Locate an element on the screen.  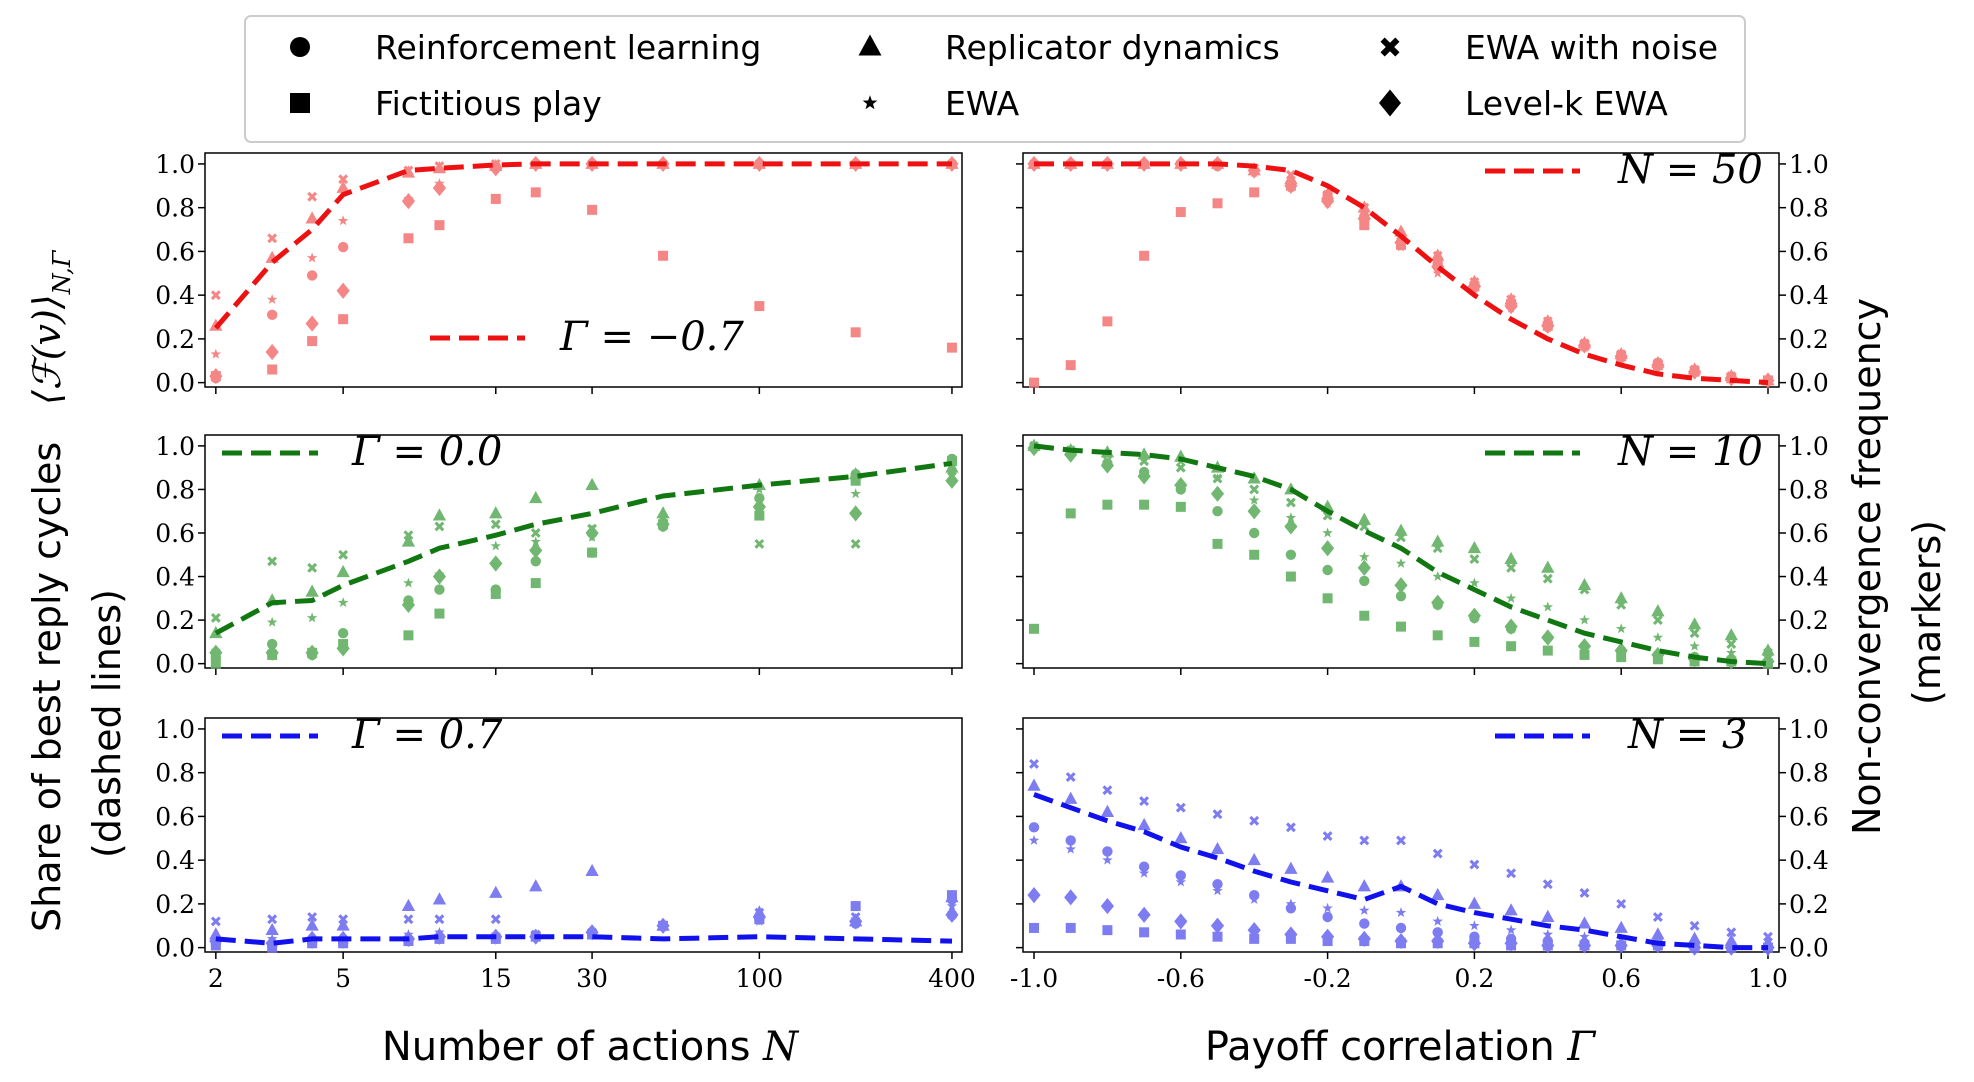
legend-item-square: Fictitious play is located at coordinates (446, 103).